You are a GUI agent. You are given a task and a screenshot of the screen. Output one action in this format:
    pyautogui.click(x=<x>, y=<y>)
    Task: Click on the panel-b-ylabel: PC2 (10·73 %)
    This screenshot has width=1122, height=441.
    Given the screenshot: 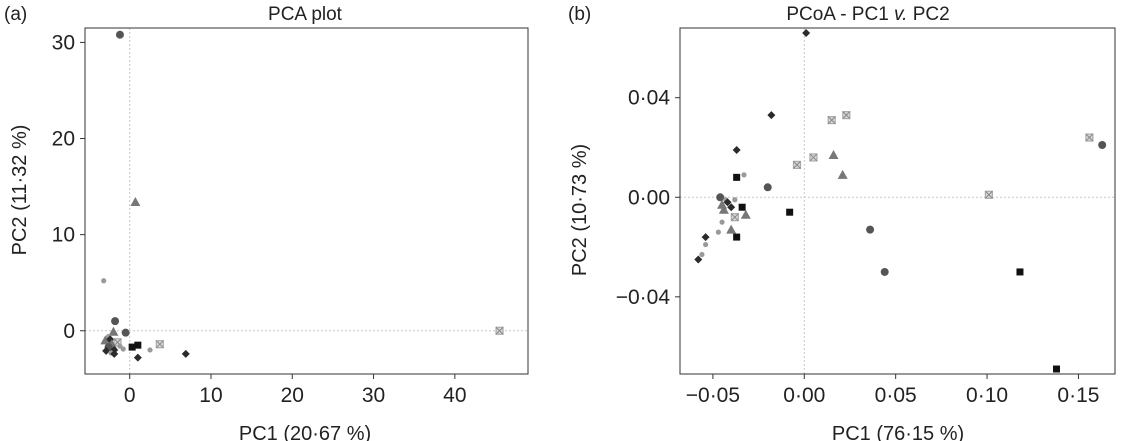 What is the action you would take?
    pyautogui.click(x=580, y=210)
    